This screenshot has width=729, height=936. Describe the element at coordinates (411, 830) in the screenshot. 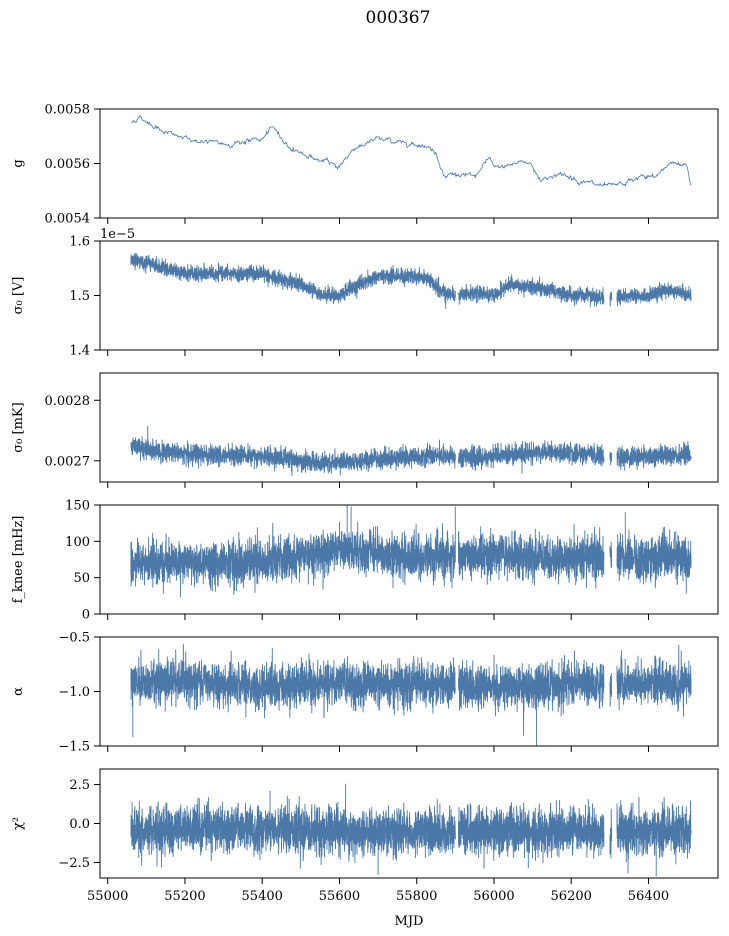

I see `series-band-chi2` at that location.